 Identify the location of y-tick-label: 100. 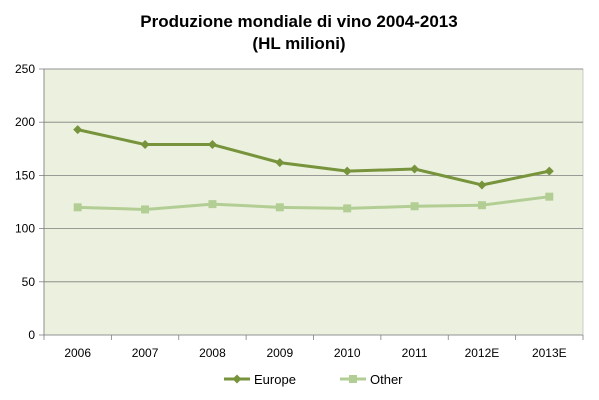
(25, 229).